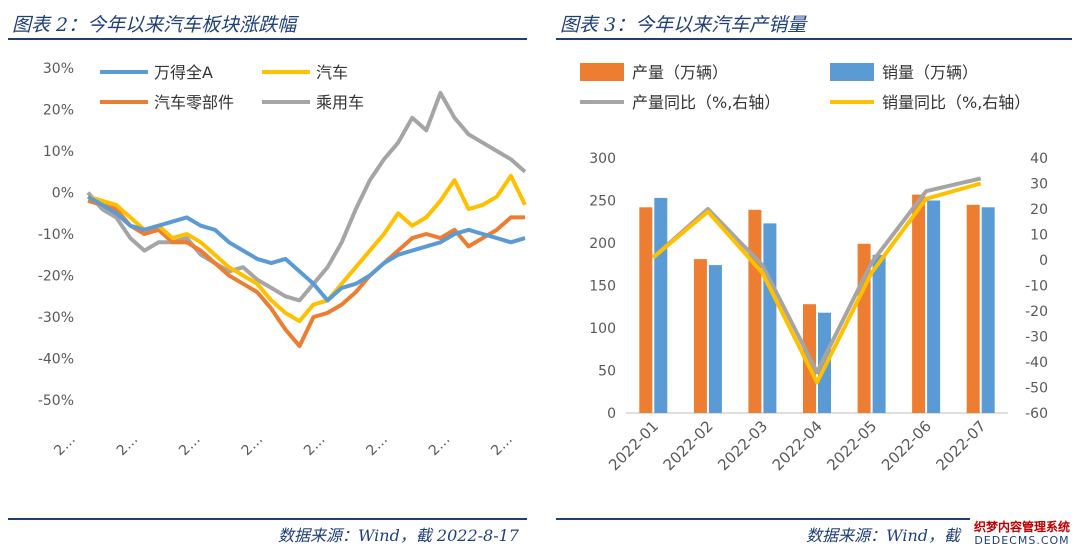 This screenshot has width=1080, height=552. What do you see at coordinates (154, 25) in the screenshot?
I see `left-chart-title: 图表 2：今年以来汽车板块涨跌幅` at bounding box center [154, 25].